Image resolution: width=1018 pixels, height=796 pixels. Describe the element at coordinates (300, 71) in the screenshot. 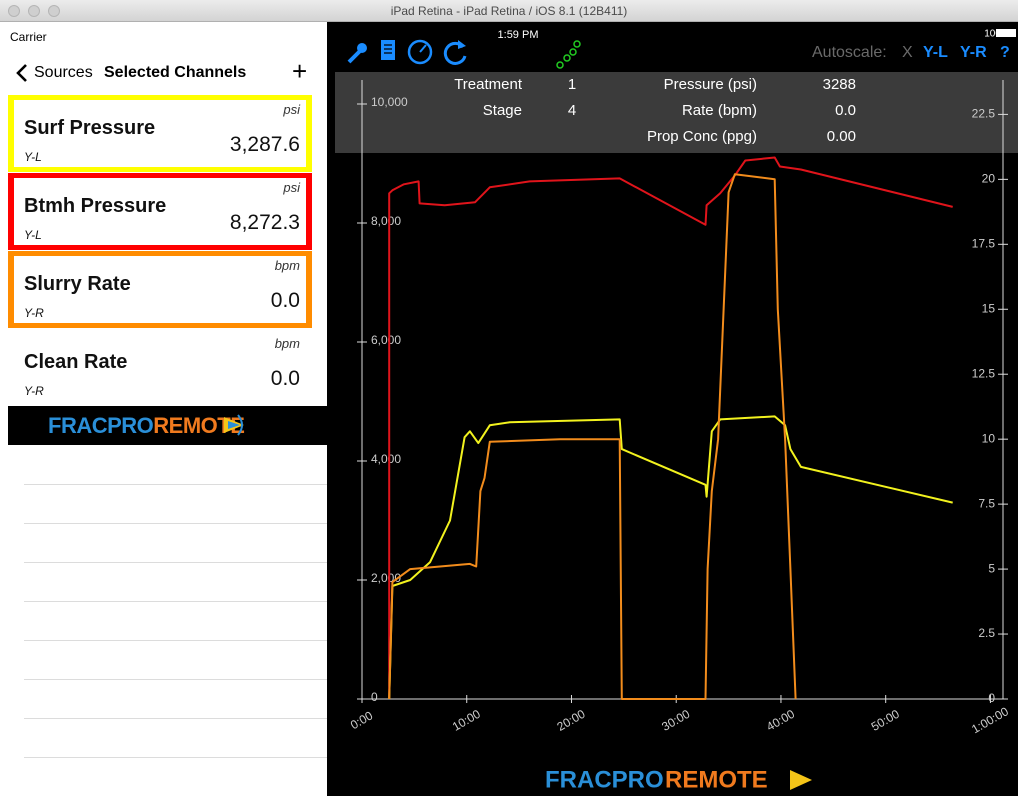

I see `add-button: +` at that location.